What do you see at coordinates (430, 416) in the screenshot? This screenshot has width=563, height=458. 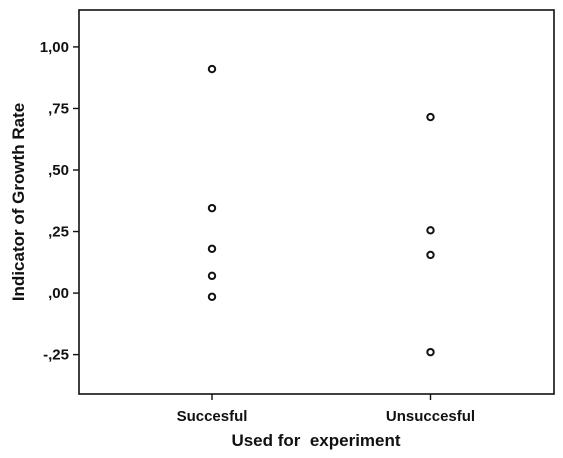 I see `x-tick-label: Unsuccesful` at bounding box center [430, 416].